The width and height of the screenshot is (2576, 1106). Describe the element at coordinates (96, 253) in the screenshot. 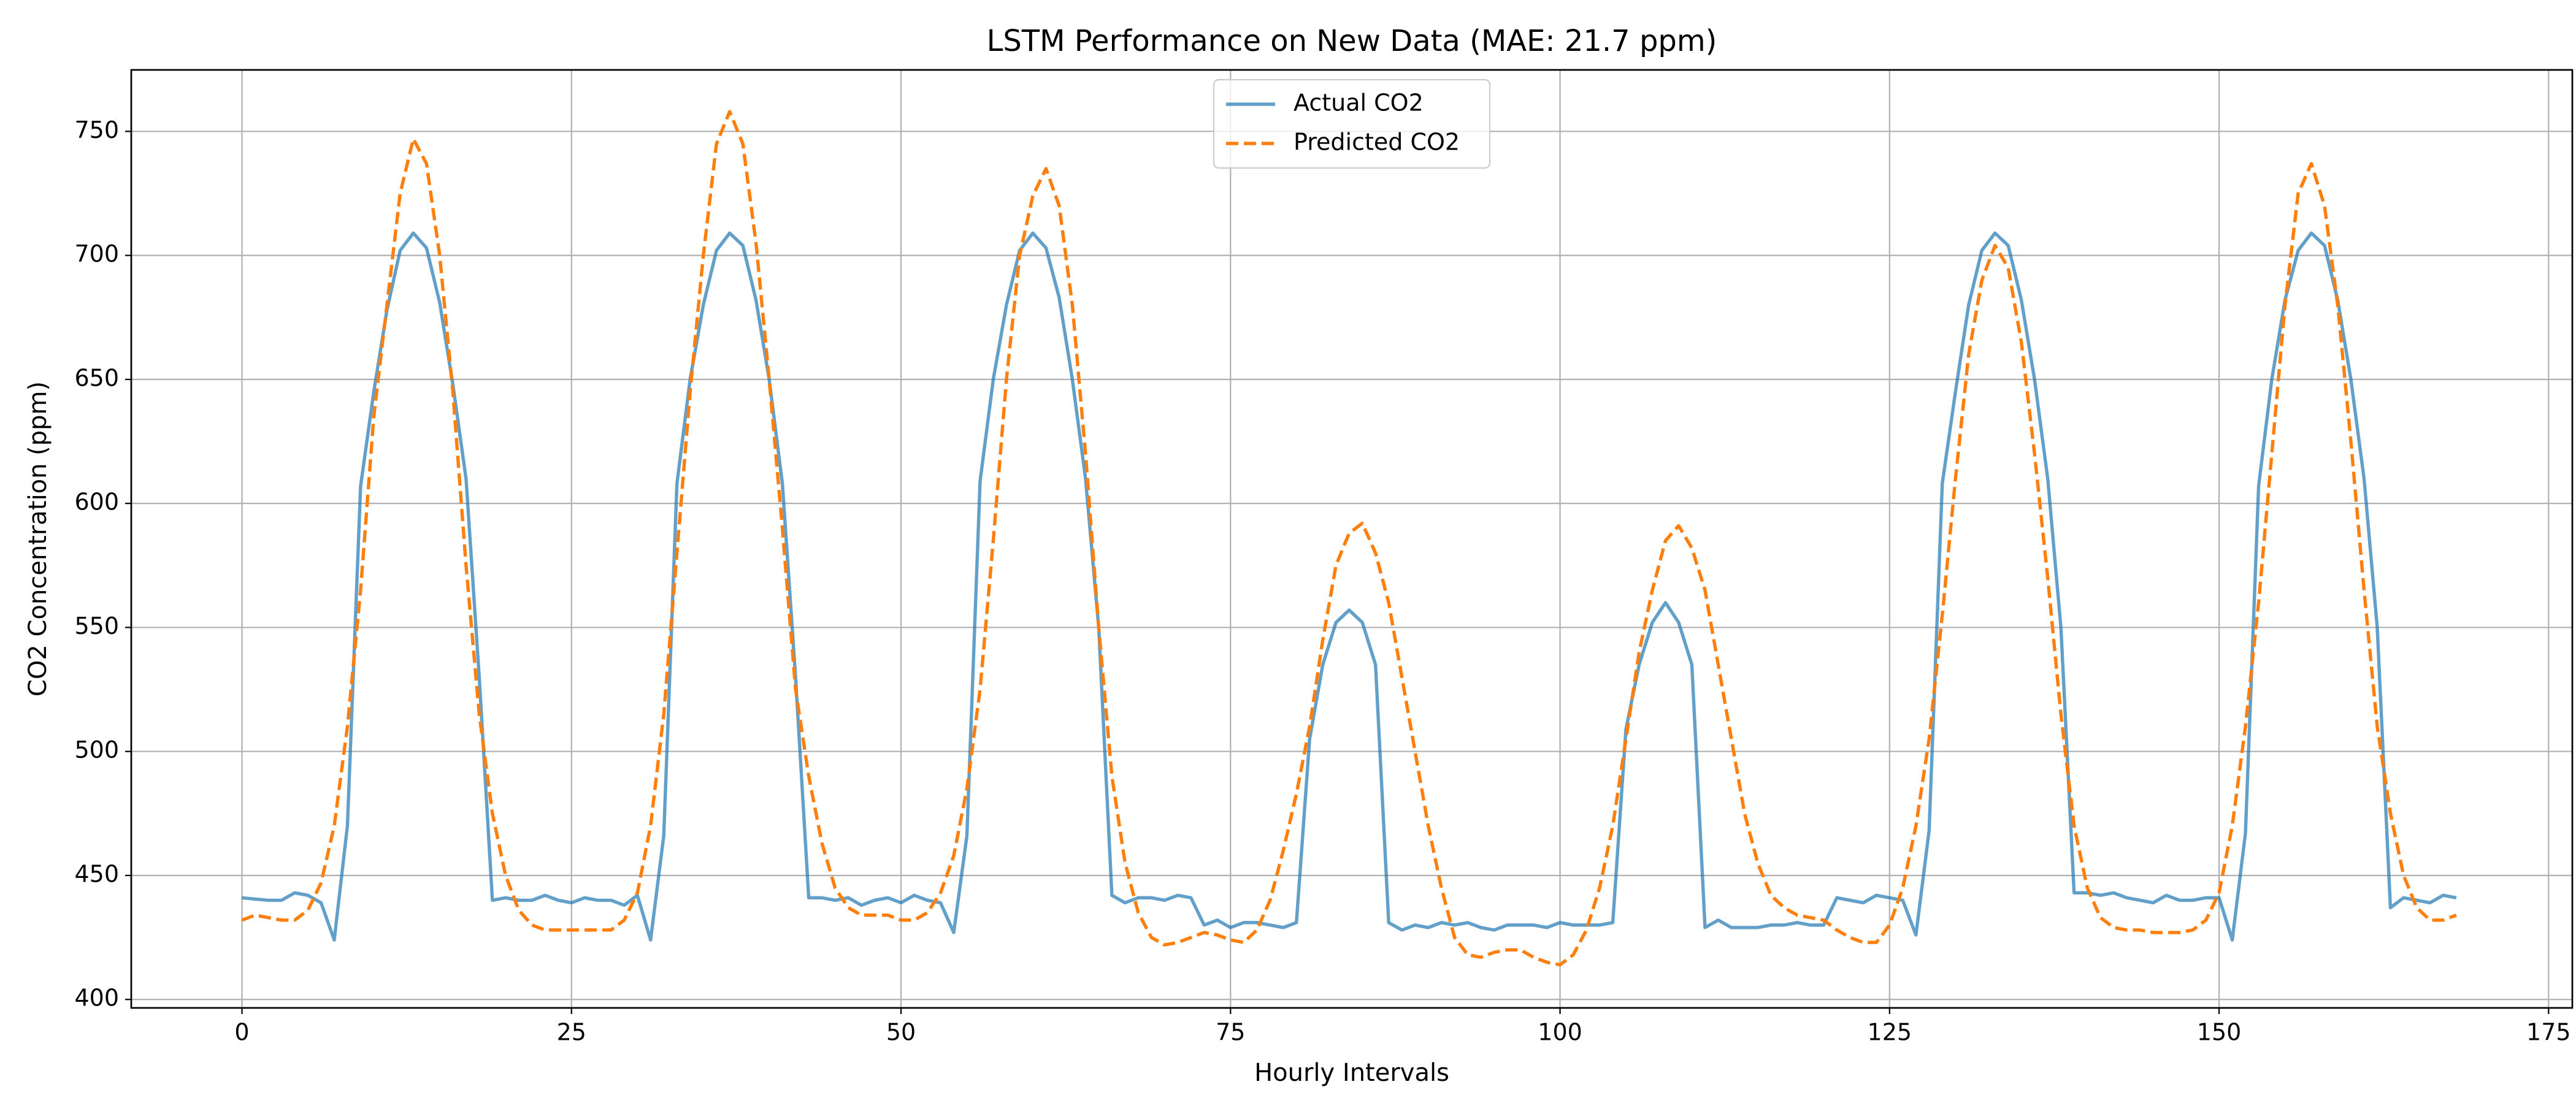

I see `y-tick-label: 700` at that location.